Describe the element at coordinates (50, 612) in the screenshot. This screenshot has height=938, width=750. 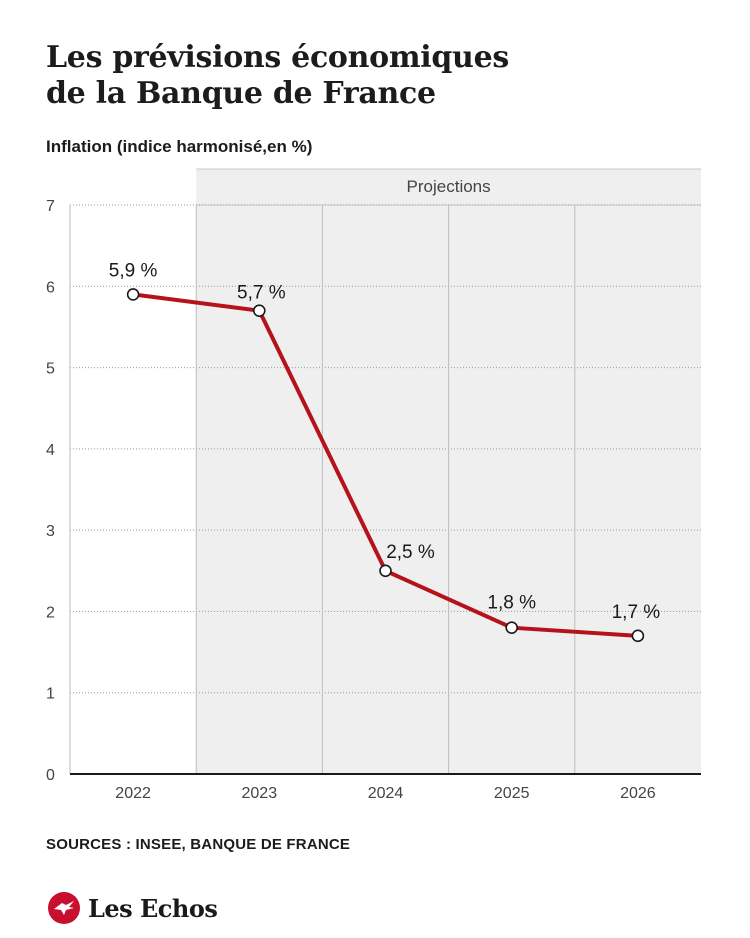
I see `y-tick-label: 2` at that location.